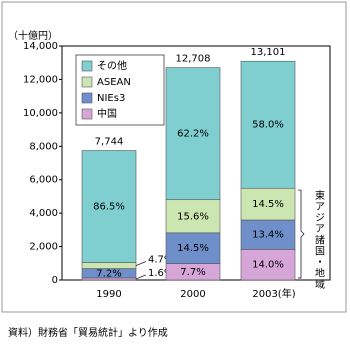 The width and height of the screenshot is (350, 359). What do you see at coordinates (112, 65) in the screenshot?
I see `legend-label: その他` at bounding box center [112, 65].